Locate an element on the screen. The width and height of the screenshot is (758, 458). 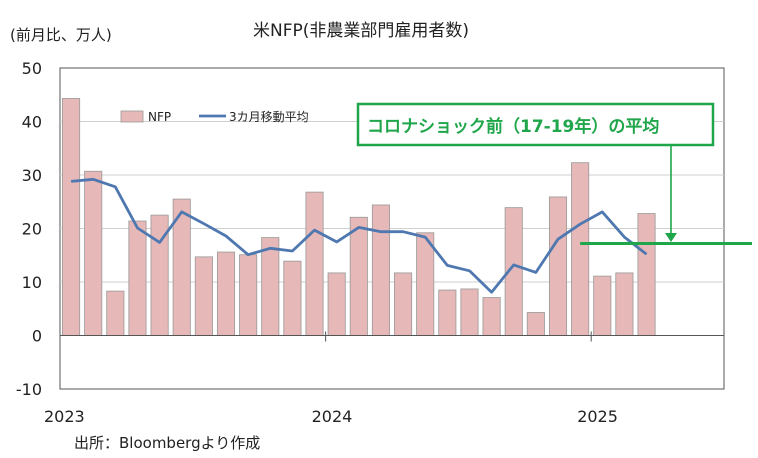
y-tick-label: -10 is located at coordinates (29, 389).